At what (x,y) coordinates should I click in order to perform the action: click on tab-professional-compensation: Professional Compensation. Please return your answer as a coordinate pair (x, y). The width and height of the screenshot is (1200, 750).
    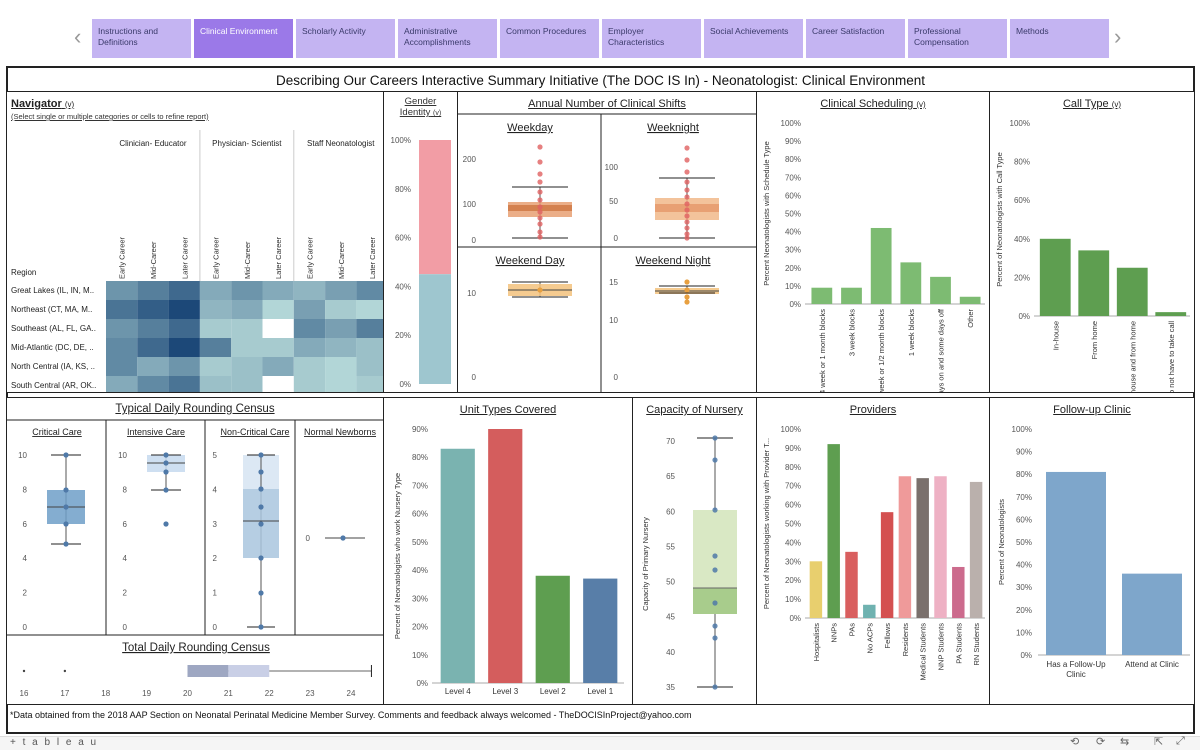
    Looking at the image, I should click on (957, 38).